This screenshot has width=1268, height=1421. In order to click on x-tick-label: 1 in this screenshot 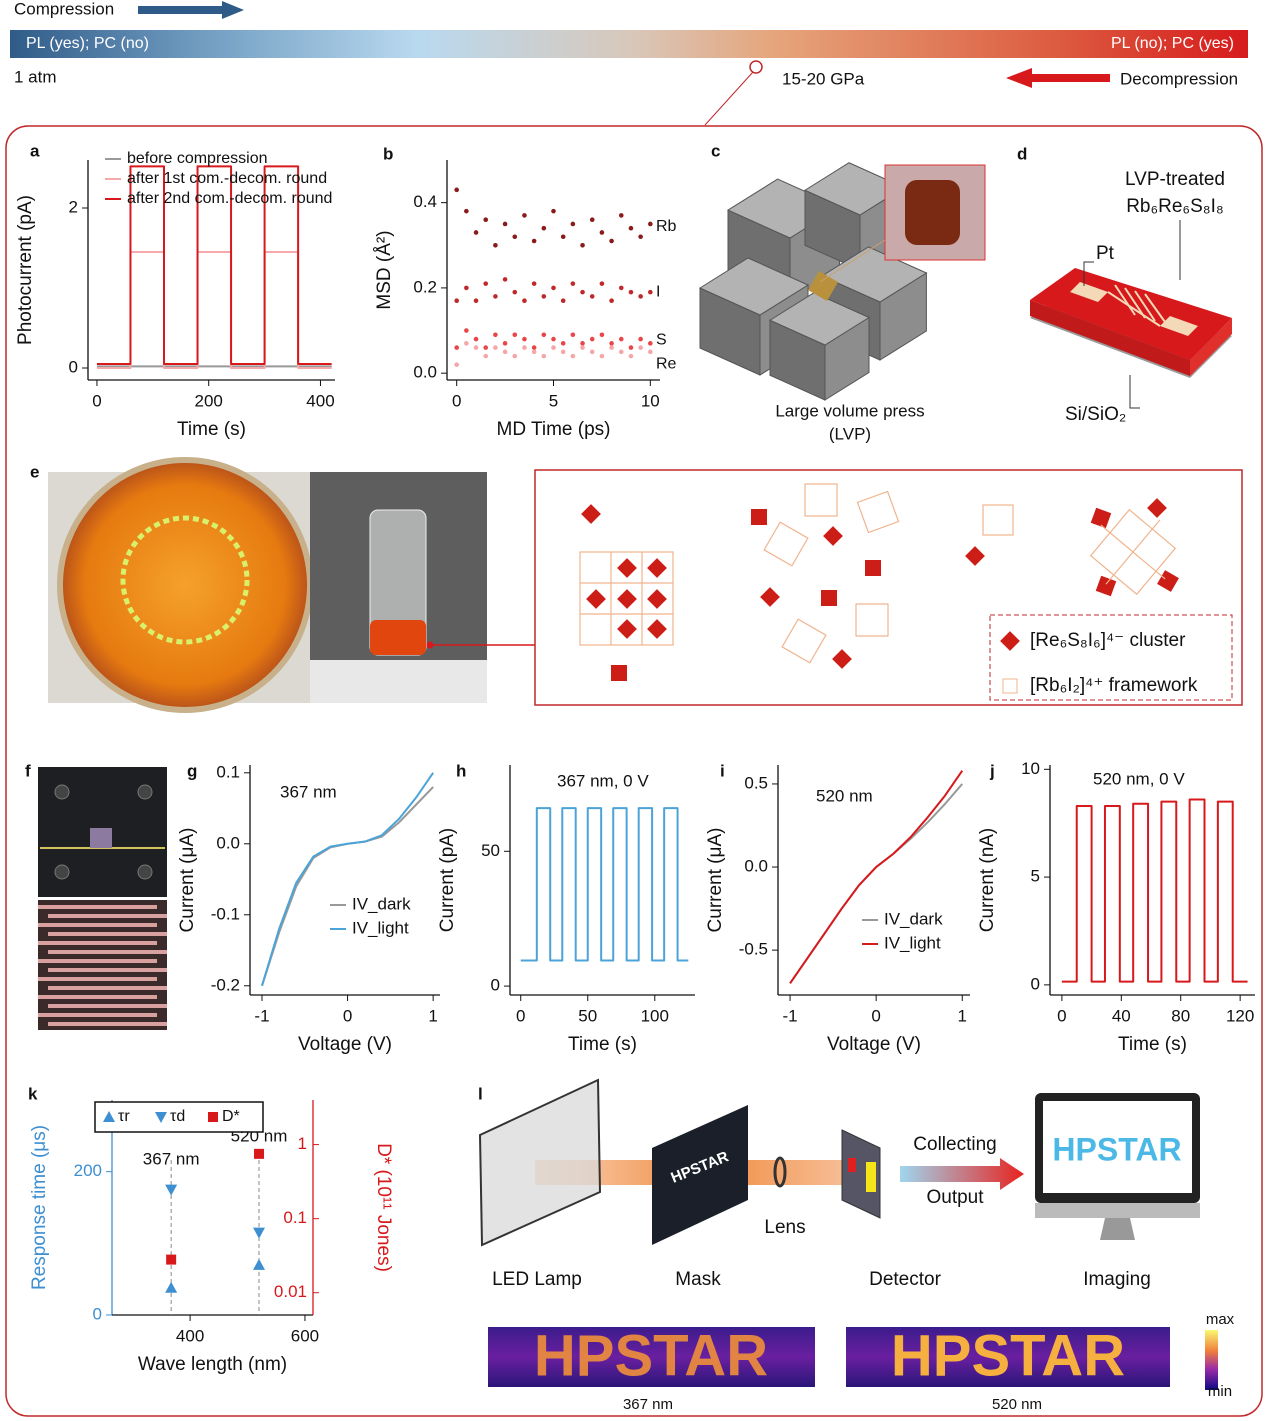, I will do `click(962, 1015)`.